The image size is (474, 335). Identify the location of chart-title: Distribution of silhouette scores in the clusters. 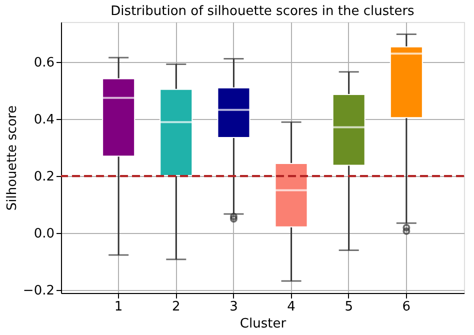
(262, 11).